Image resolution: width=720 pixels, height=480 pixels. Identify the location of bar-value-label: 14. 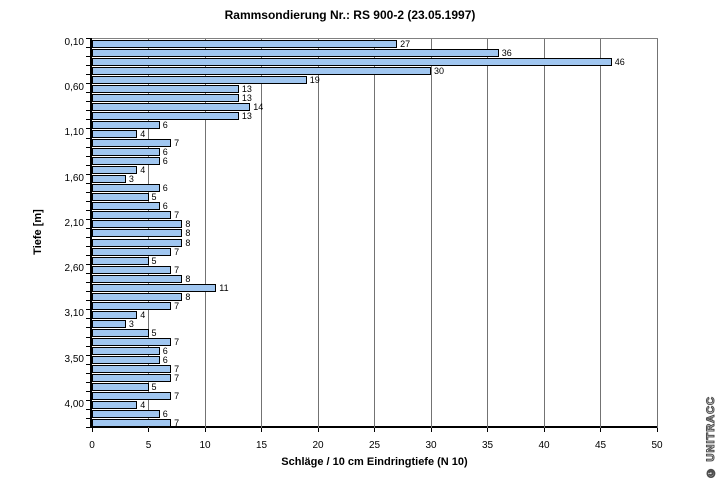
(258, 106).